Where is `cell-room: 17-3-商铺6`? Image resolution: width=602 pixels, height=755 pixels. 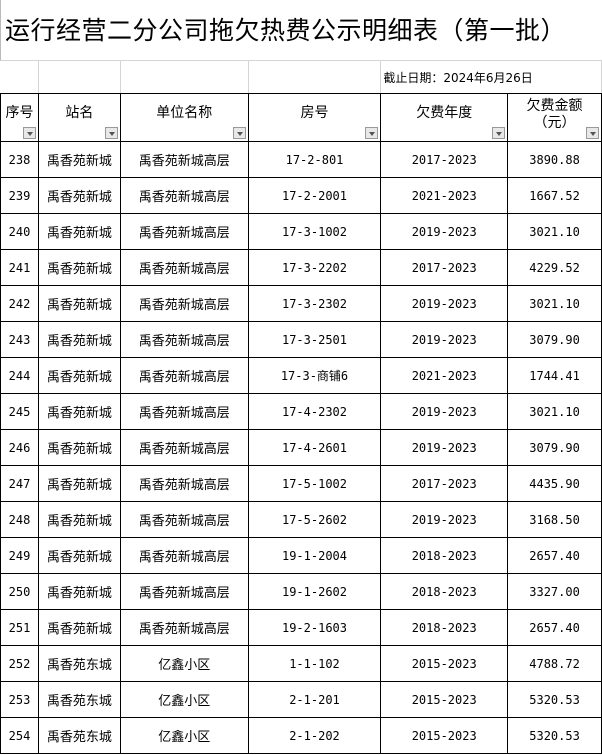 cell-room: 17-3-商铺6 is located at coordinates (314, 375).